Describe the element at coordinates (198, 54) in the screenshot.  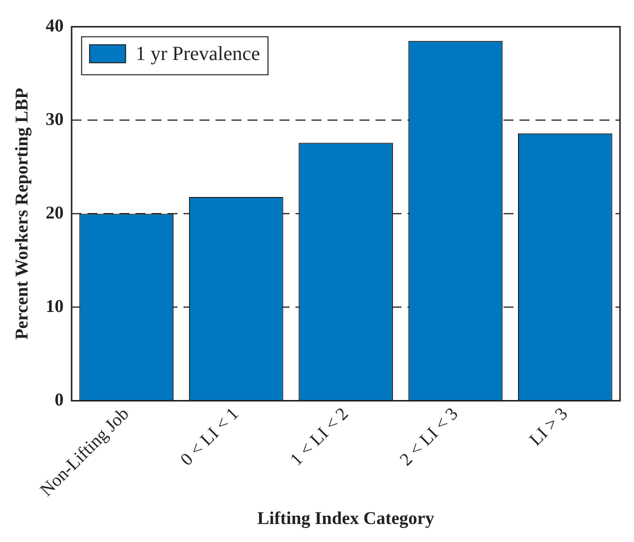
I see `legend-label: 1 yr Prevalence` at that location.